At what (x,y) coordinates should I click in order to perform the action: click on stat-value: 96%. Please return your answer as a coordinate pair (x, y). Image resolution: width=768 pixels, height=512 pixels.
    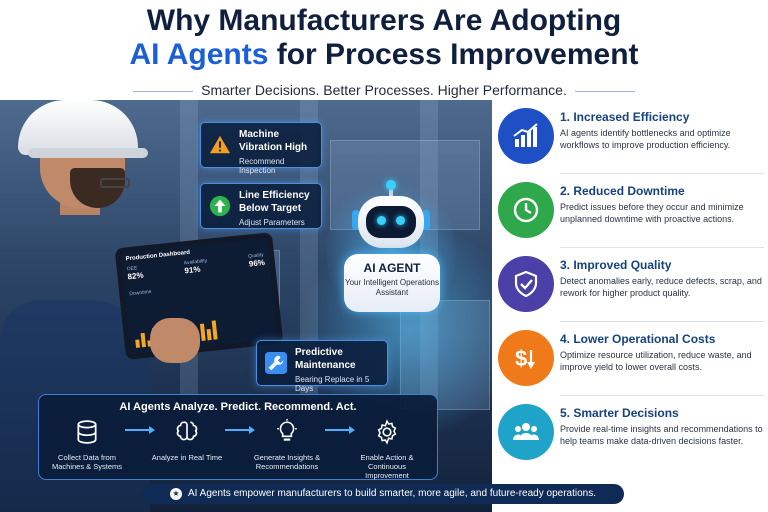
    Looking at the image, I should click on (257, 263).